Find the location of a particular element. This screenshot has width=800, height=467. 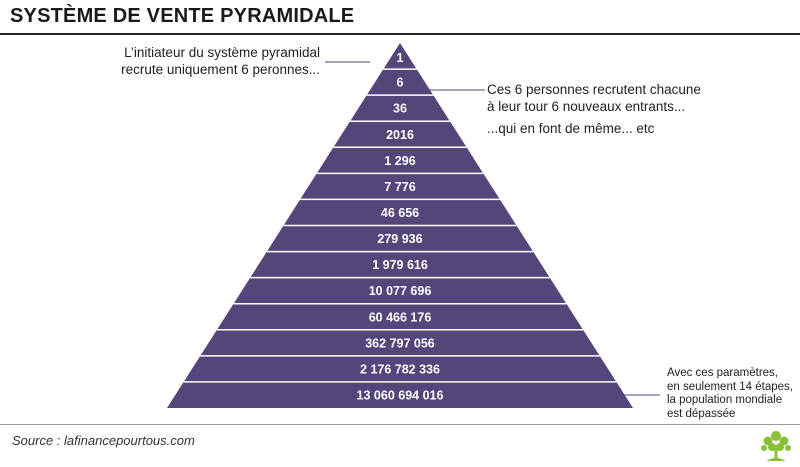

level-value-label: 1 979 616 is located at coordinates (400, 265).